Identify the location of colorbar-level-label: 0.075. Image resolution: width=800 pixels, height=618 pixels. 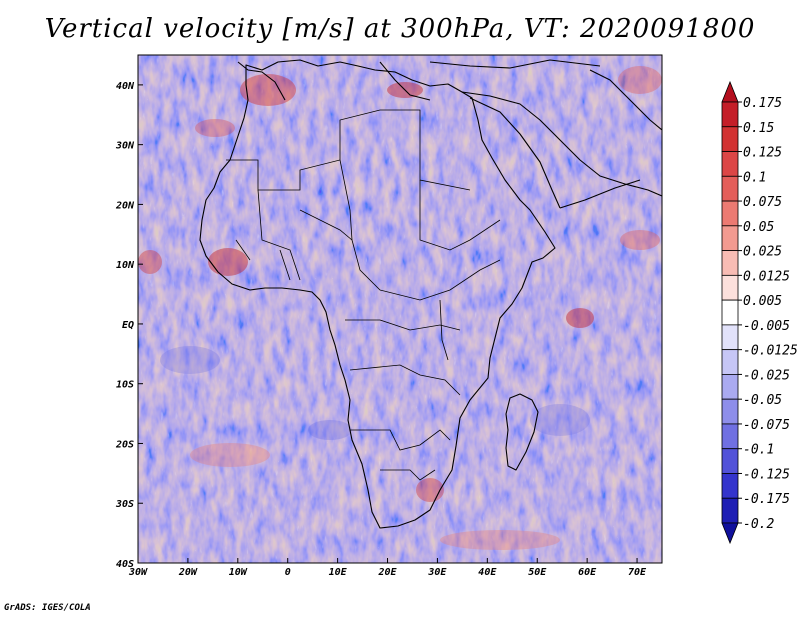
(762, 202).